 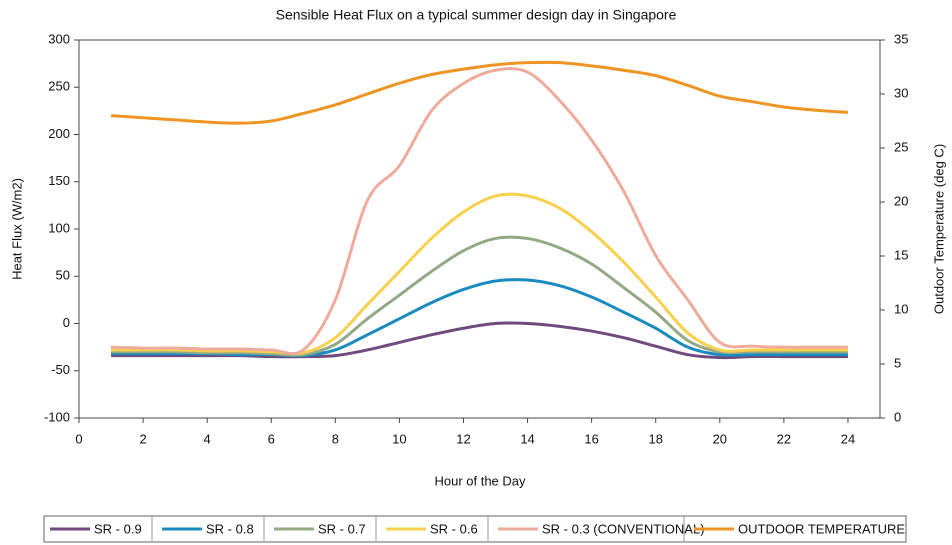 What do you see at coordinates (57, 416) in the screenshot?
I see `y-tick-label: -100` at bounding box center [57, 416].